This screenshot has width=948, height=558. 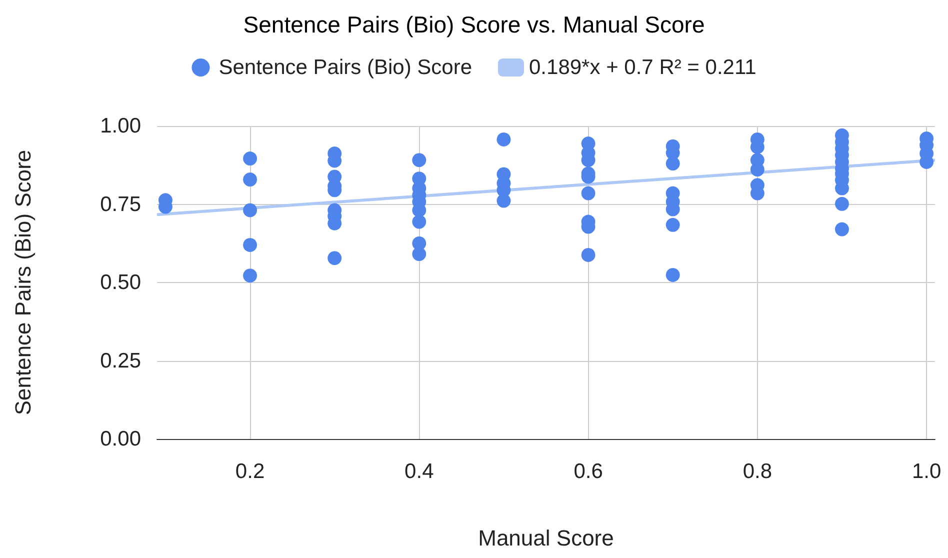 I want to click on chart-title: Sentence Pairs (Bio) Score vs. Manual Score, so click(x=474, y=25).